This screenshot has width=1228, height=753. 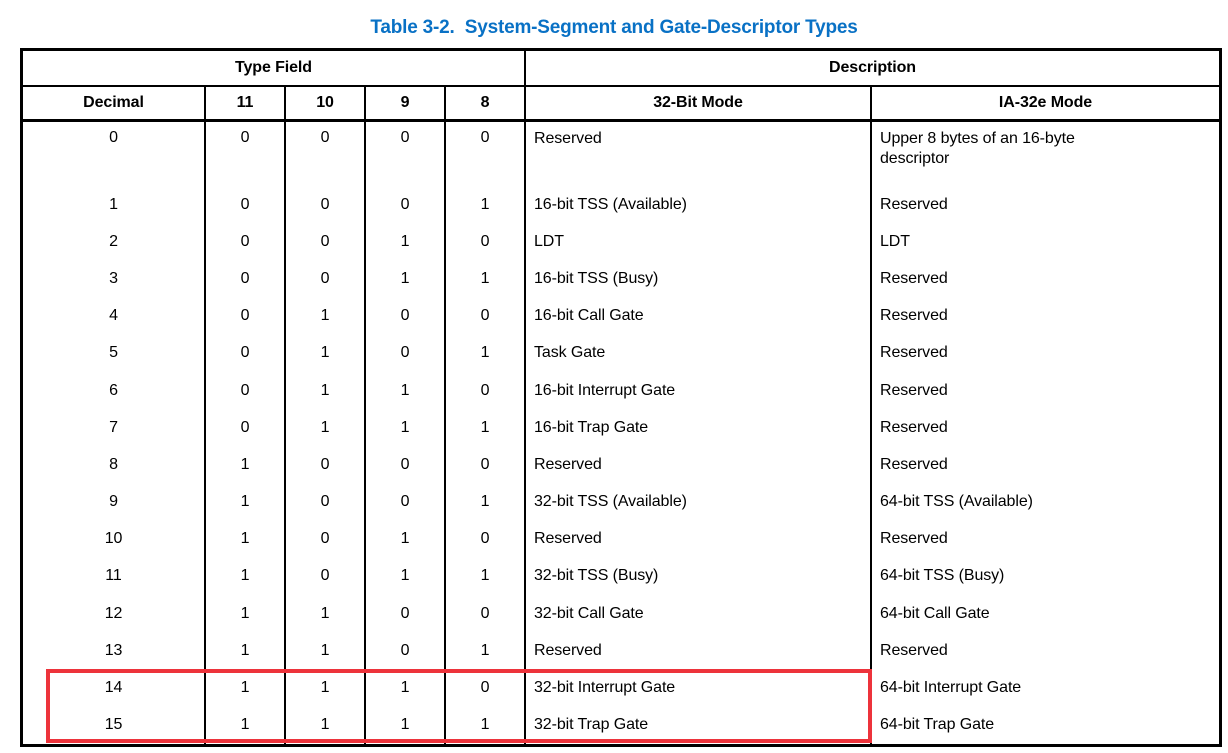 What do you see at coordinates (114, 353) in the screenshot?
I see `decimal-cell: 5` at bounding box center [114, 353].